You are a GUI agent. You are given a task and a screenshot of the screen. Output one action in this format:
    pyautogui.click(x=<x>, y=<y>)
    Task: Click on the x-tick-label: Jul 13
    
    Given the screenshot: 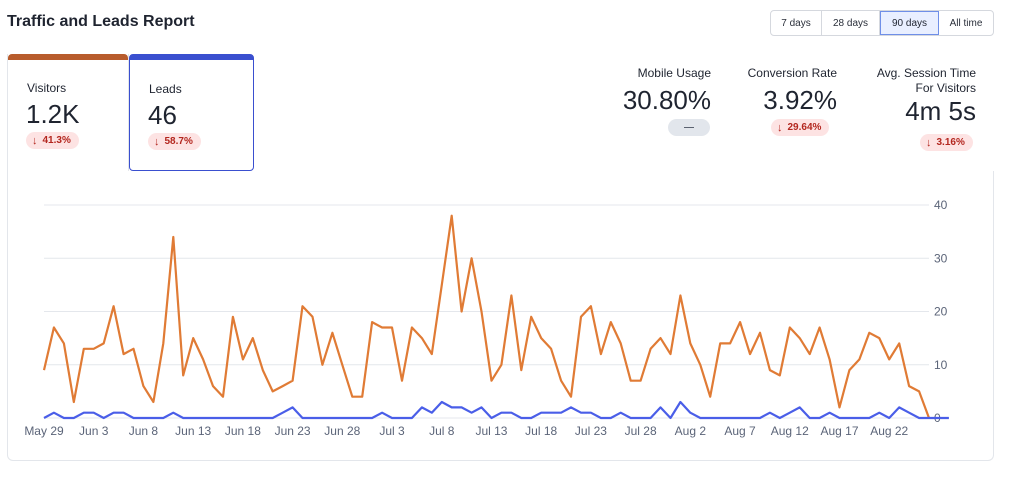 What is the action you would take?
    pyautogui.click(x=491, y=431)
    